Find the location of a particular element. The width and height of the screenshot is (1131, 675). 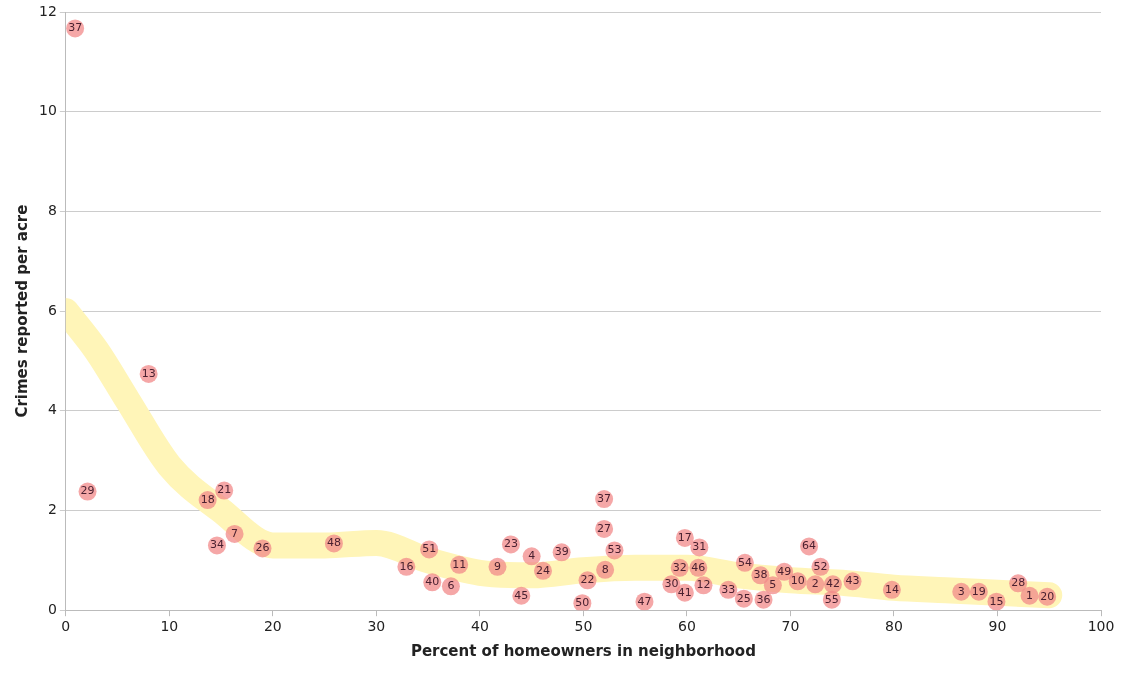

y-tick-label: 4 is located at coordinates (52, 409).